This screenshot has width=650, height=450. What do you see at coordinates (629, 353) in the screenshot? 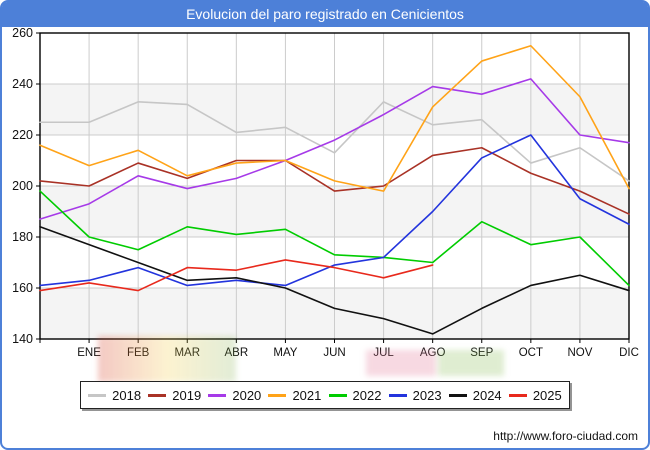
I see `x-label-DIC: DIC` at bounding box center [629, 353].